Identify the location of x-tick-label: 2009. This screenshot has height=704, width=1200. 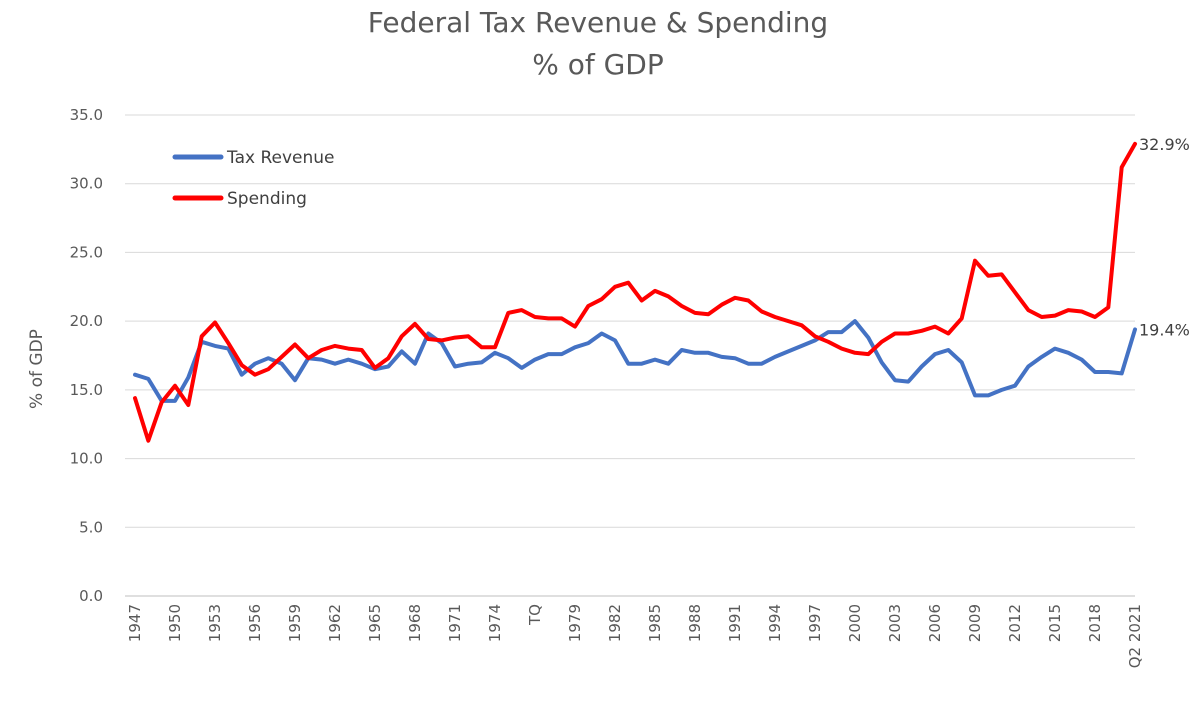
(975, 623).